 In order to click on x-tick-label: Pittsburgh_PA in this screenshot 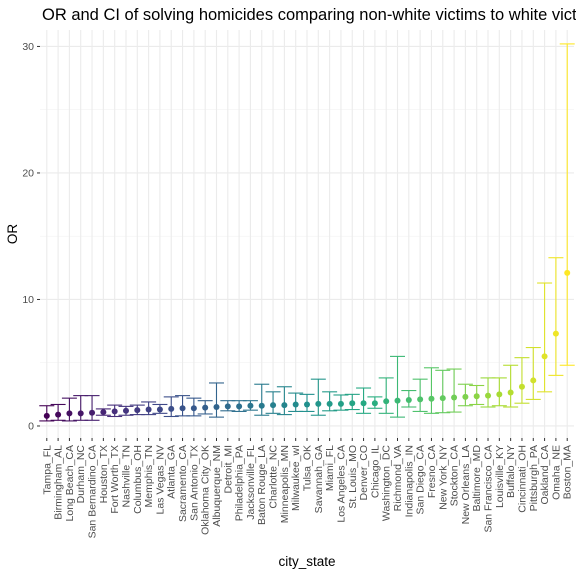, I will do `click(534, 478)`.